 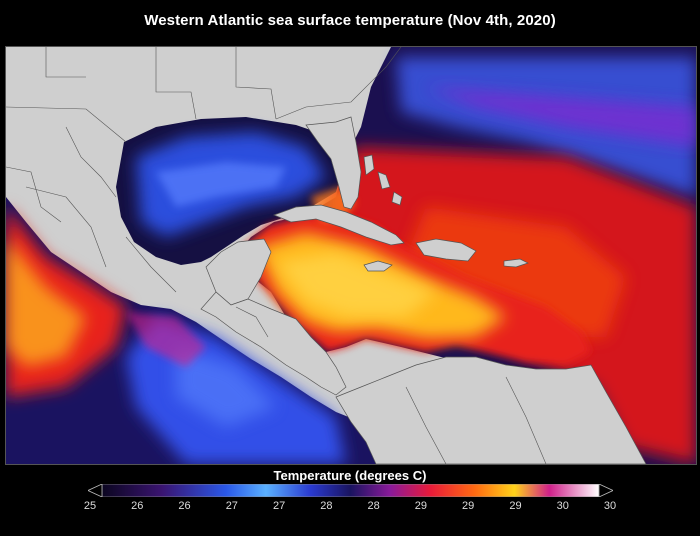 I want to click on florida-peninsula, so click(x=333, y=163).